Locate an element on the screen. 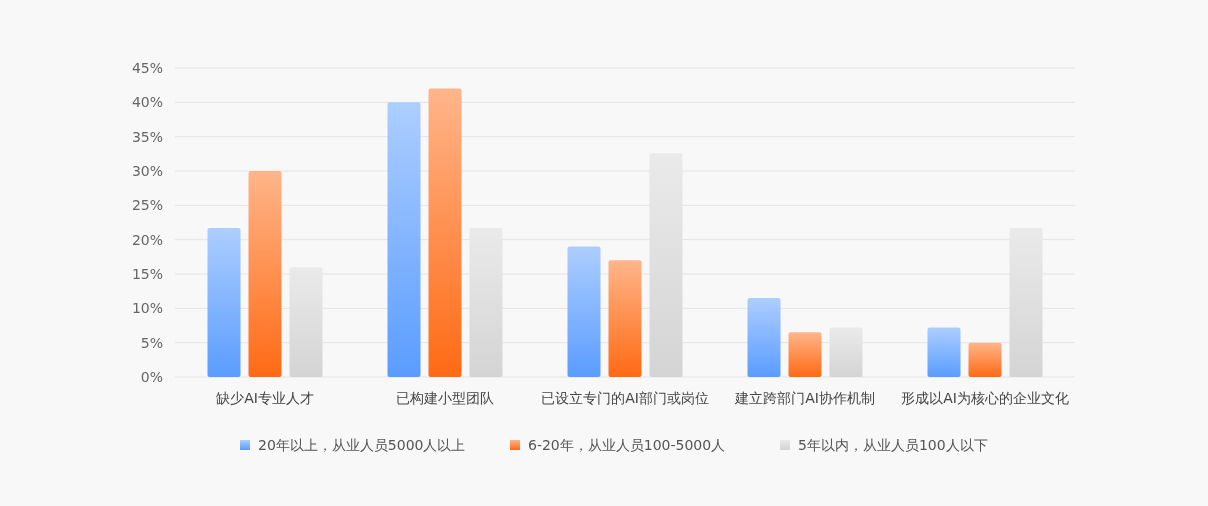  y-tick-label: 40% is located at coordinates (147, 102).